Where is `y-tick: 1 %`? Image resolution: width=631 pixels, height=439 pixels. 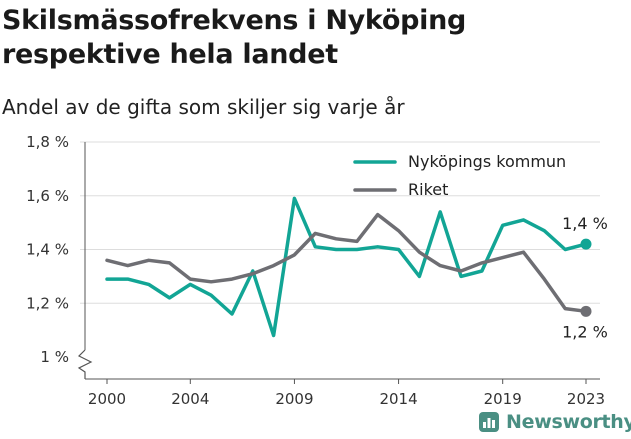 y-tick: 1 % is located at coordinates (54, 357).